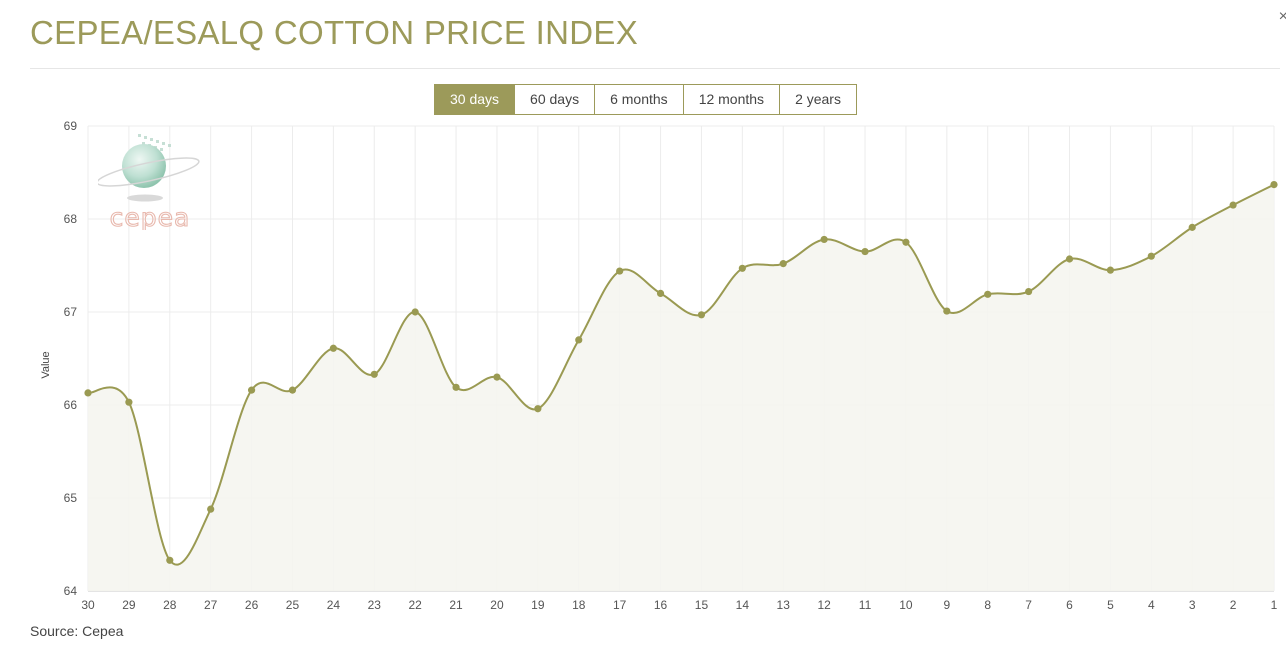 This screenshot has height=660, width=1286. Describe the element at coordinates (334, 605) in the screenshot. I see `x-tick-label: 24` at that location.